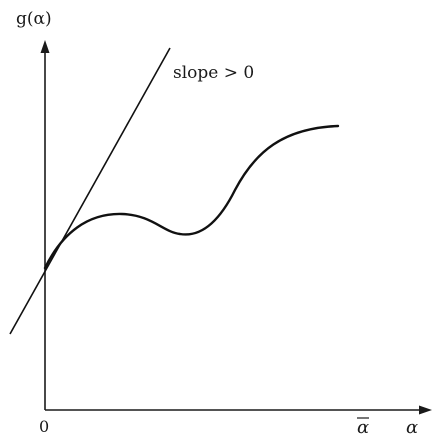  I want to click on y-axis-label: g(α), so click(34, 19).